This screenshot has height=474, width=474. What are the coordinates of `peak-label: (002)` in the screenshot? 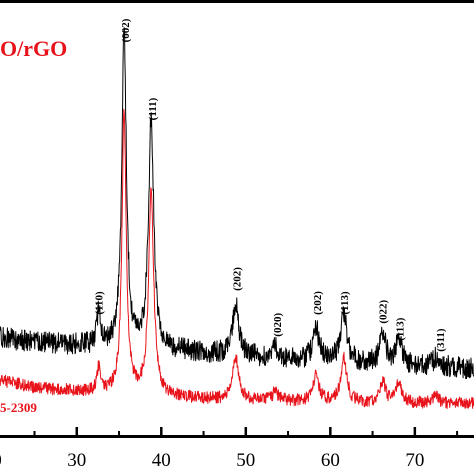 It's located at (126, 30).